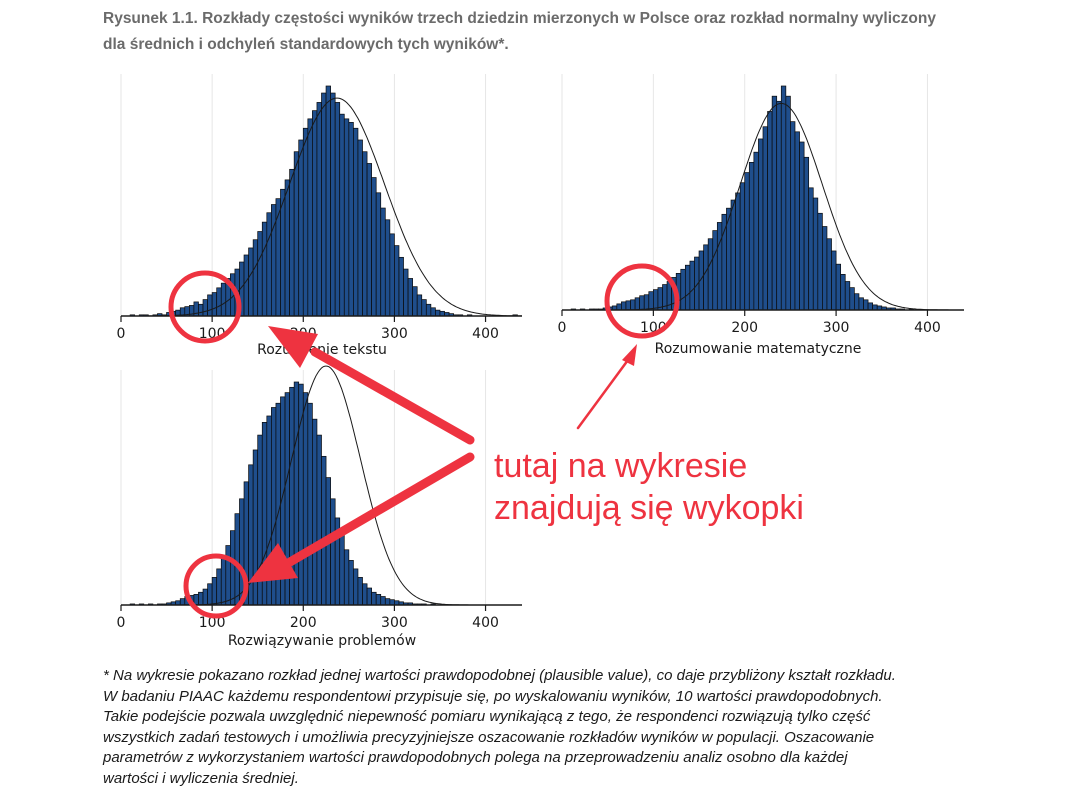 The height and width of the screenshot is (804, 1080). I want to click on arrow-1-head, so click(293, 347).